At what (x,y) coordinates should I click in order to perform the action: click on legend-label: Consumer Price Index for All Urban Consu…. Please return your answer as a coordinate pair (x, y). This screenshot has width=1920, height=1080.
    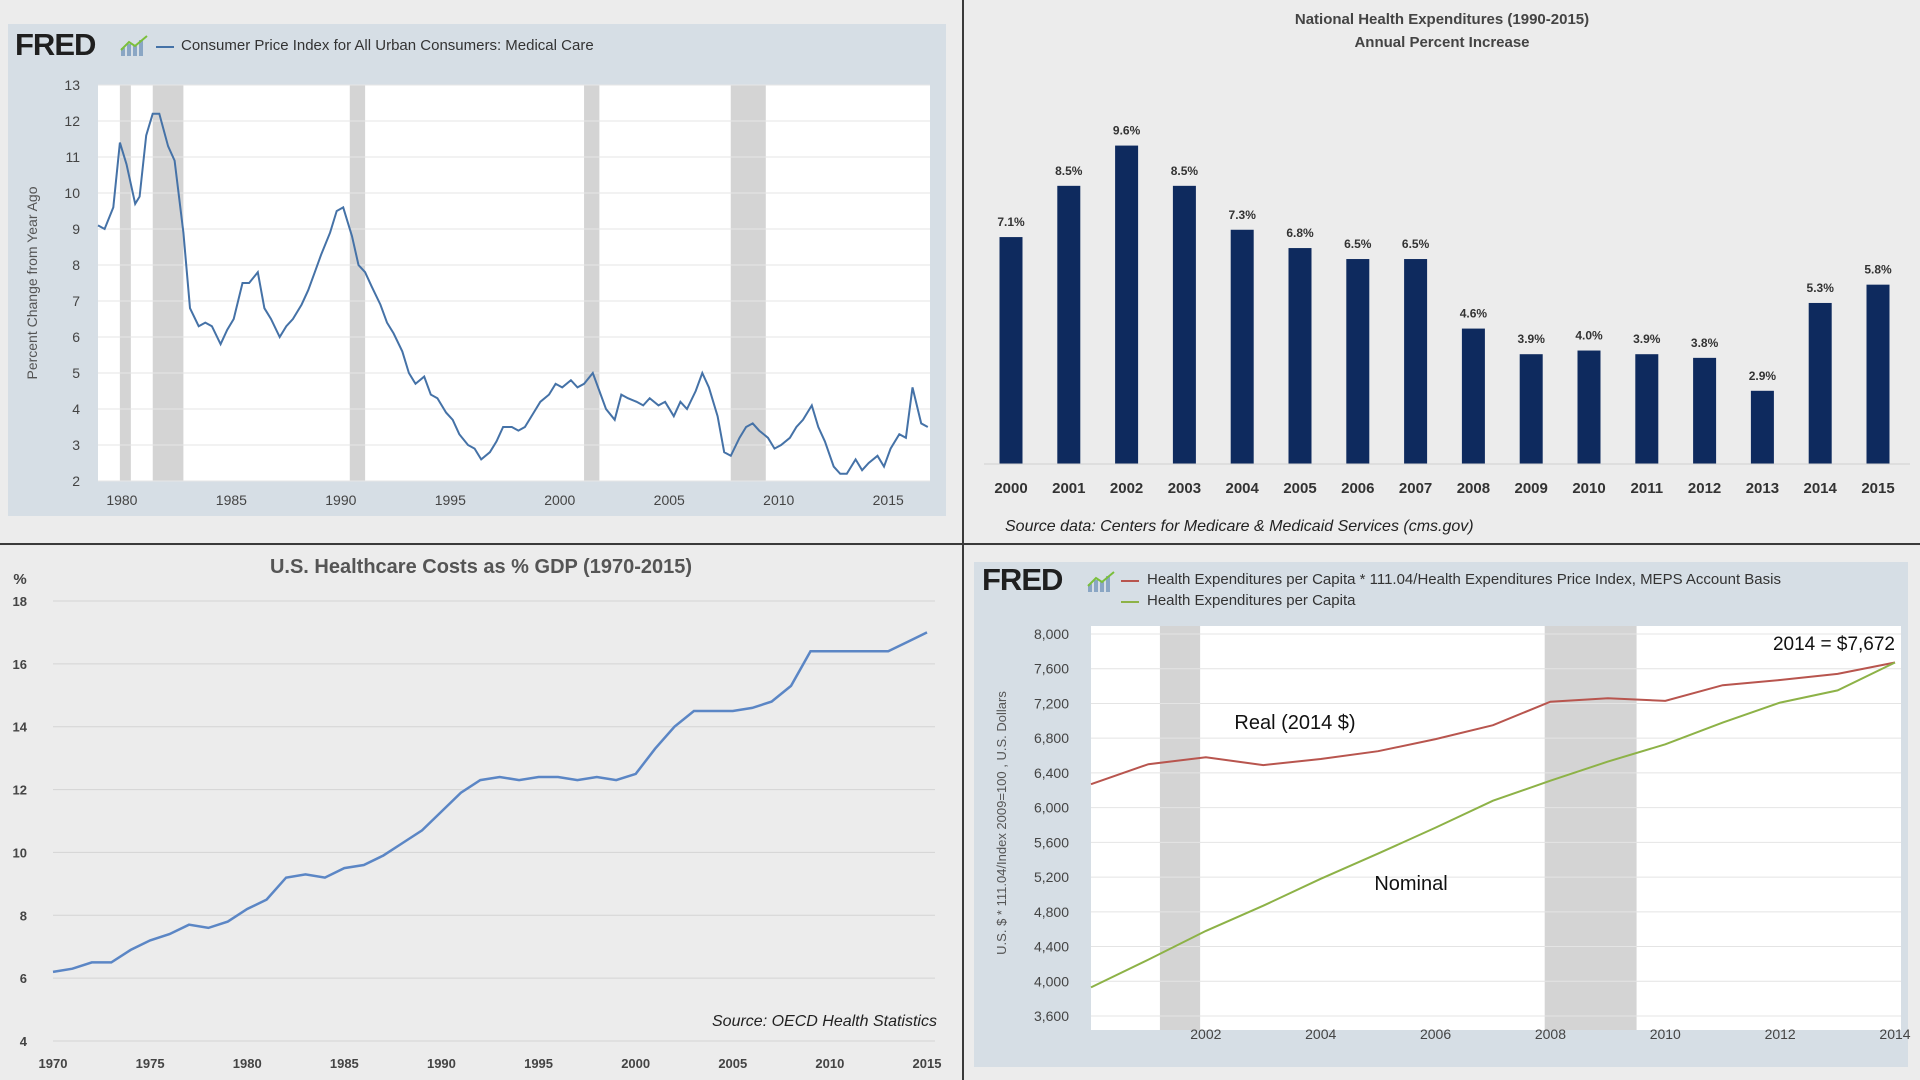
    Looking at the image, I should click on (387, 45).